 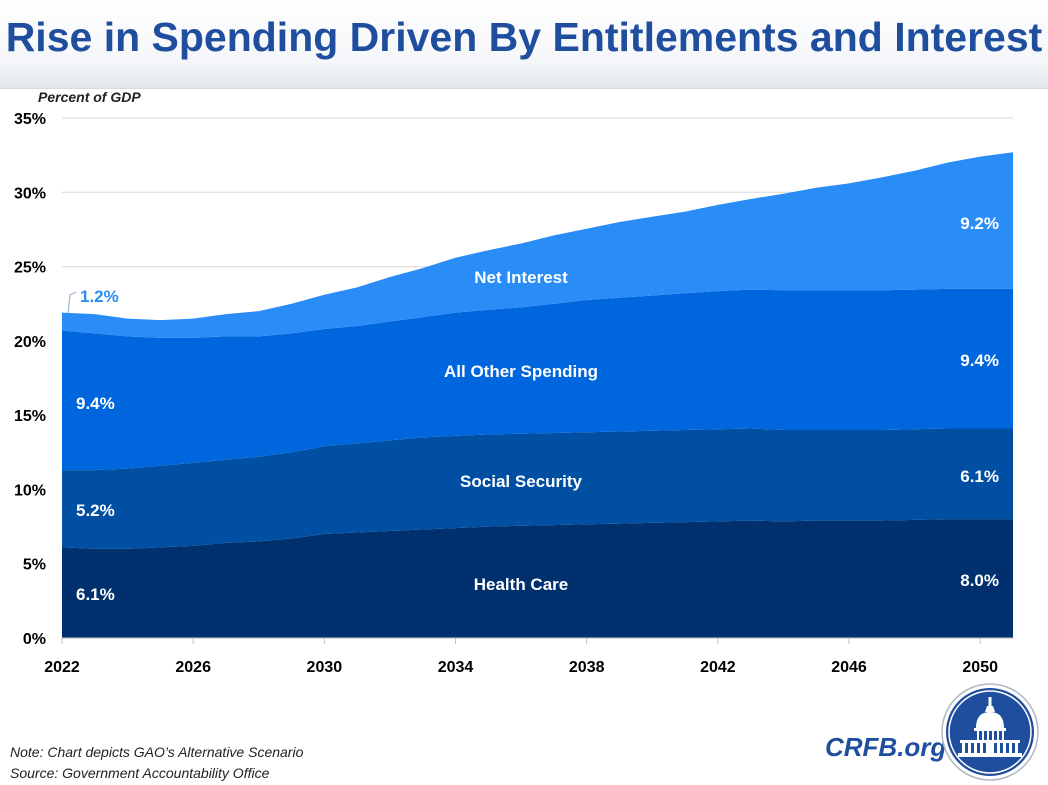 What do you see at coordinates (72, 302) in the screenshot?
I see `net-interest-callout-line` at bounding box center [72, 302].